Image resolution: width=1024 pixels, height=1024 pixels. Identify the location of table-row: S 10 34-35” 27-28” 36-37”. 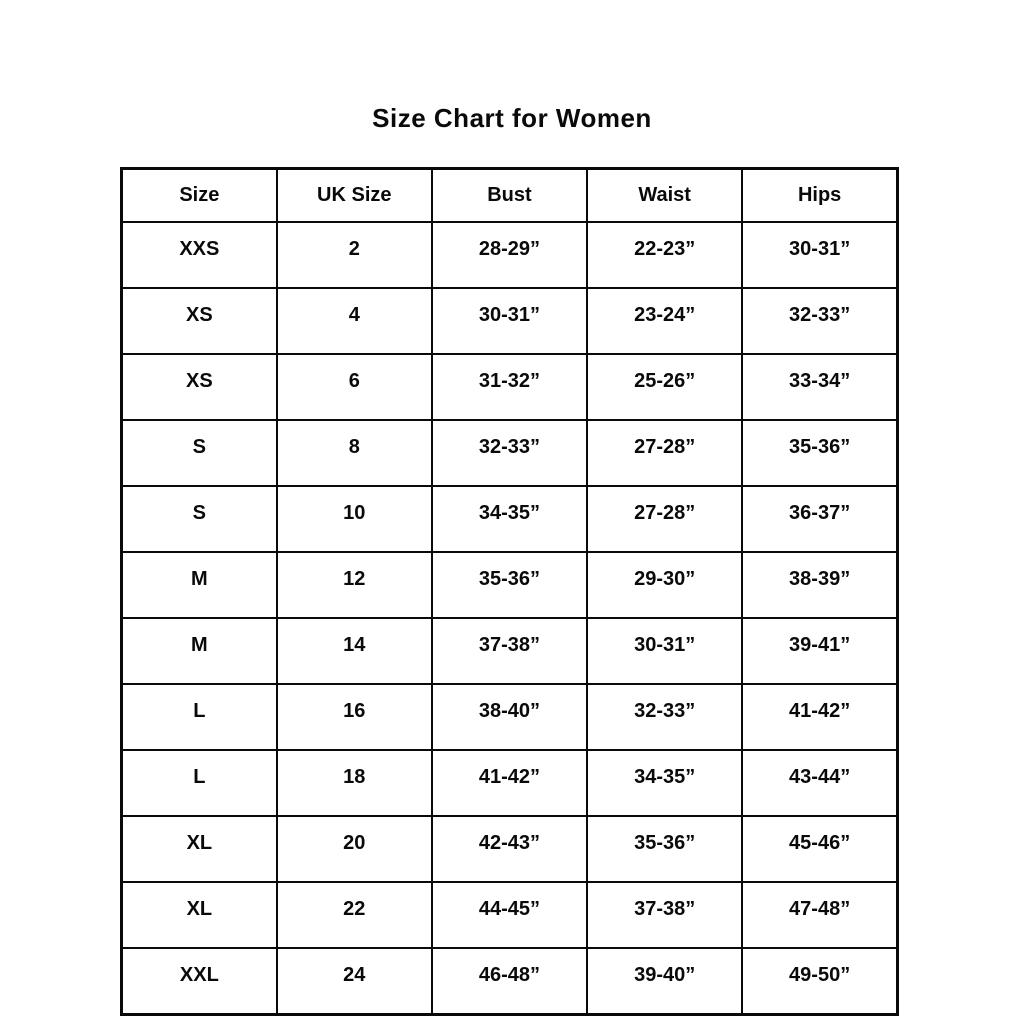
(509, 519).